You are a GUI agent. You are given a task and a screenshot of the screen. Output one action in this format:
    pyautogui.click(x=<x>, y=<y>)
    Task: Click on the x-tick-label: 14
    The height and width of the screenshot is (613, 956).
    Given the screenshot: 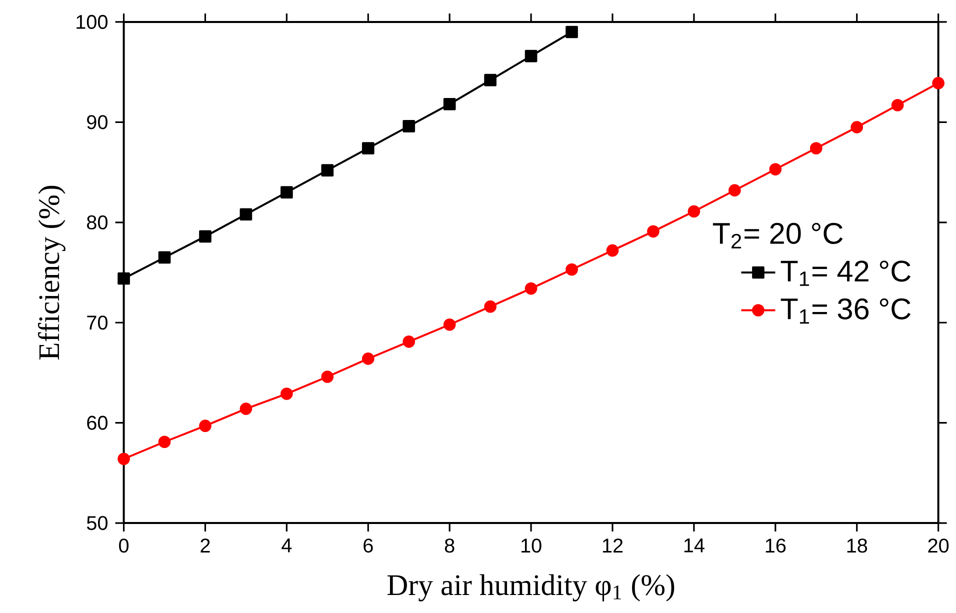 What is the action you would take?
    pyautogui.click(x=694, y=545)
    